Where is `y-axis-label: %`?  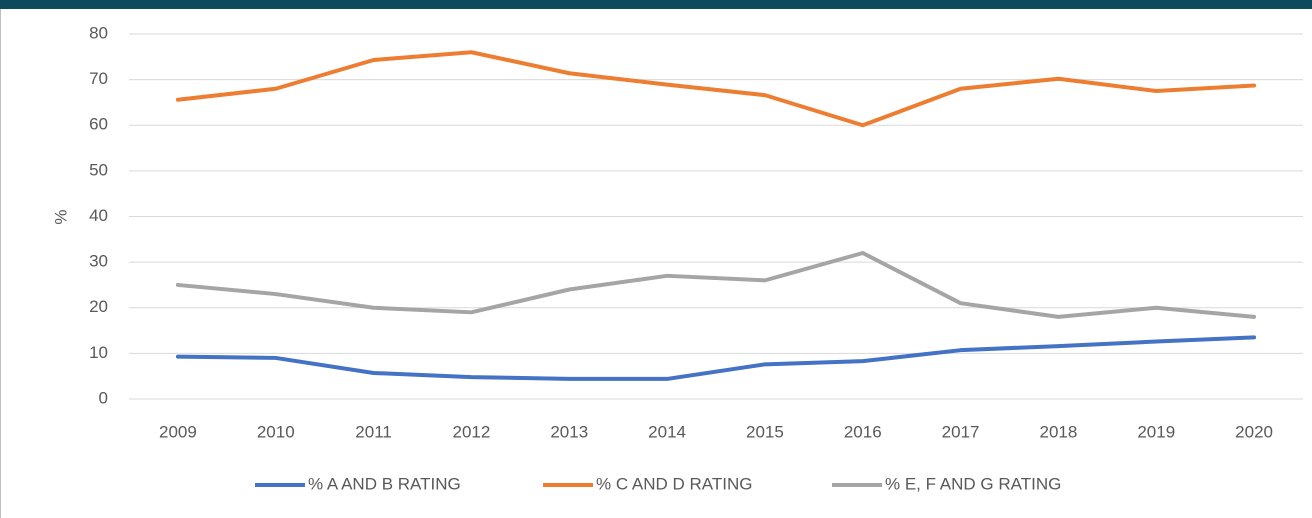
y-axis-label: % is located at coordinates (60, 216).